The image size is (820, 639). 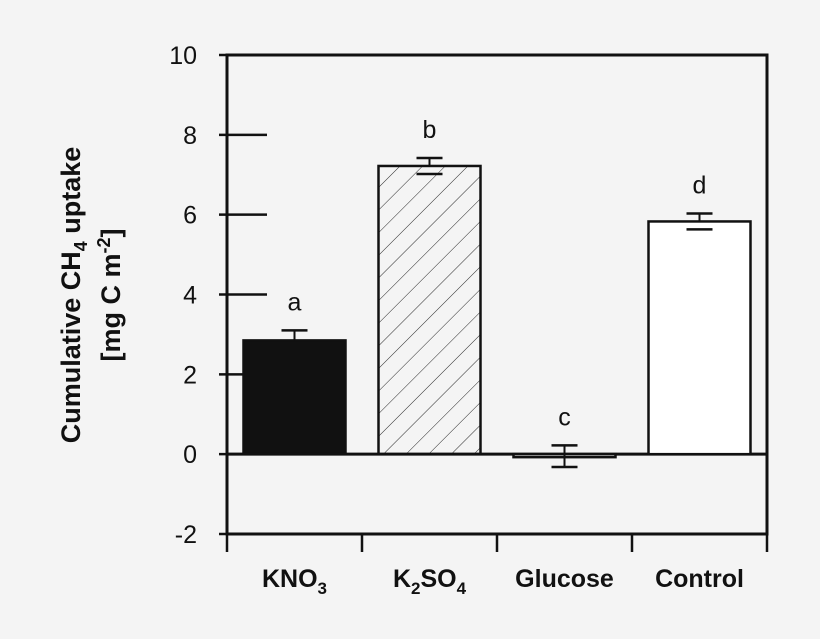 I want to click on svg-text: [mg C m-2], so click(x=110, y=294).